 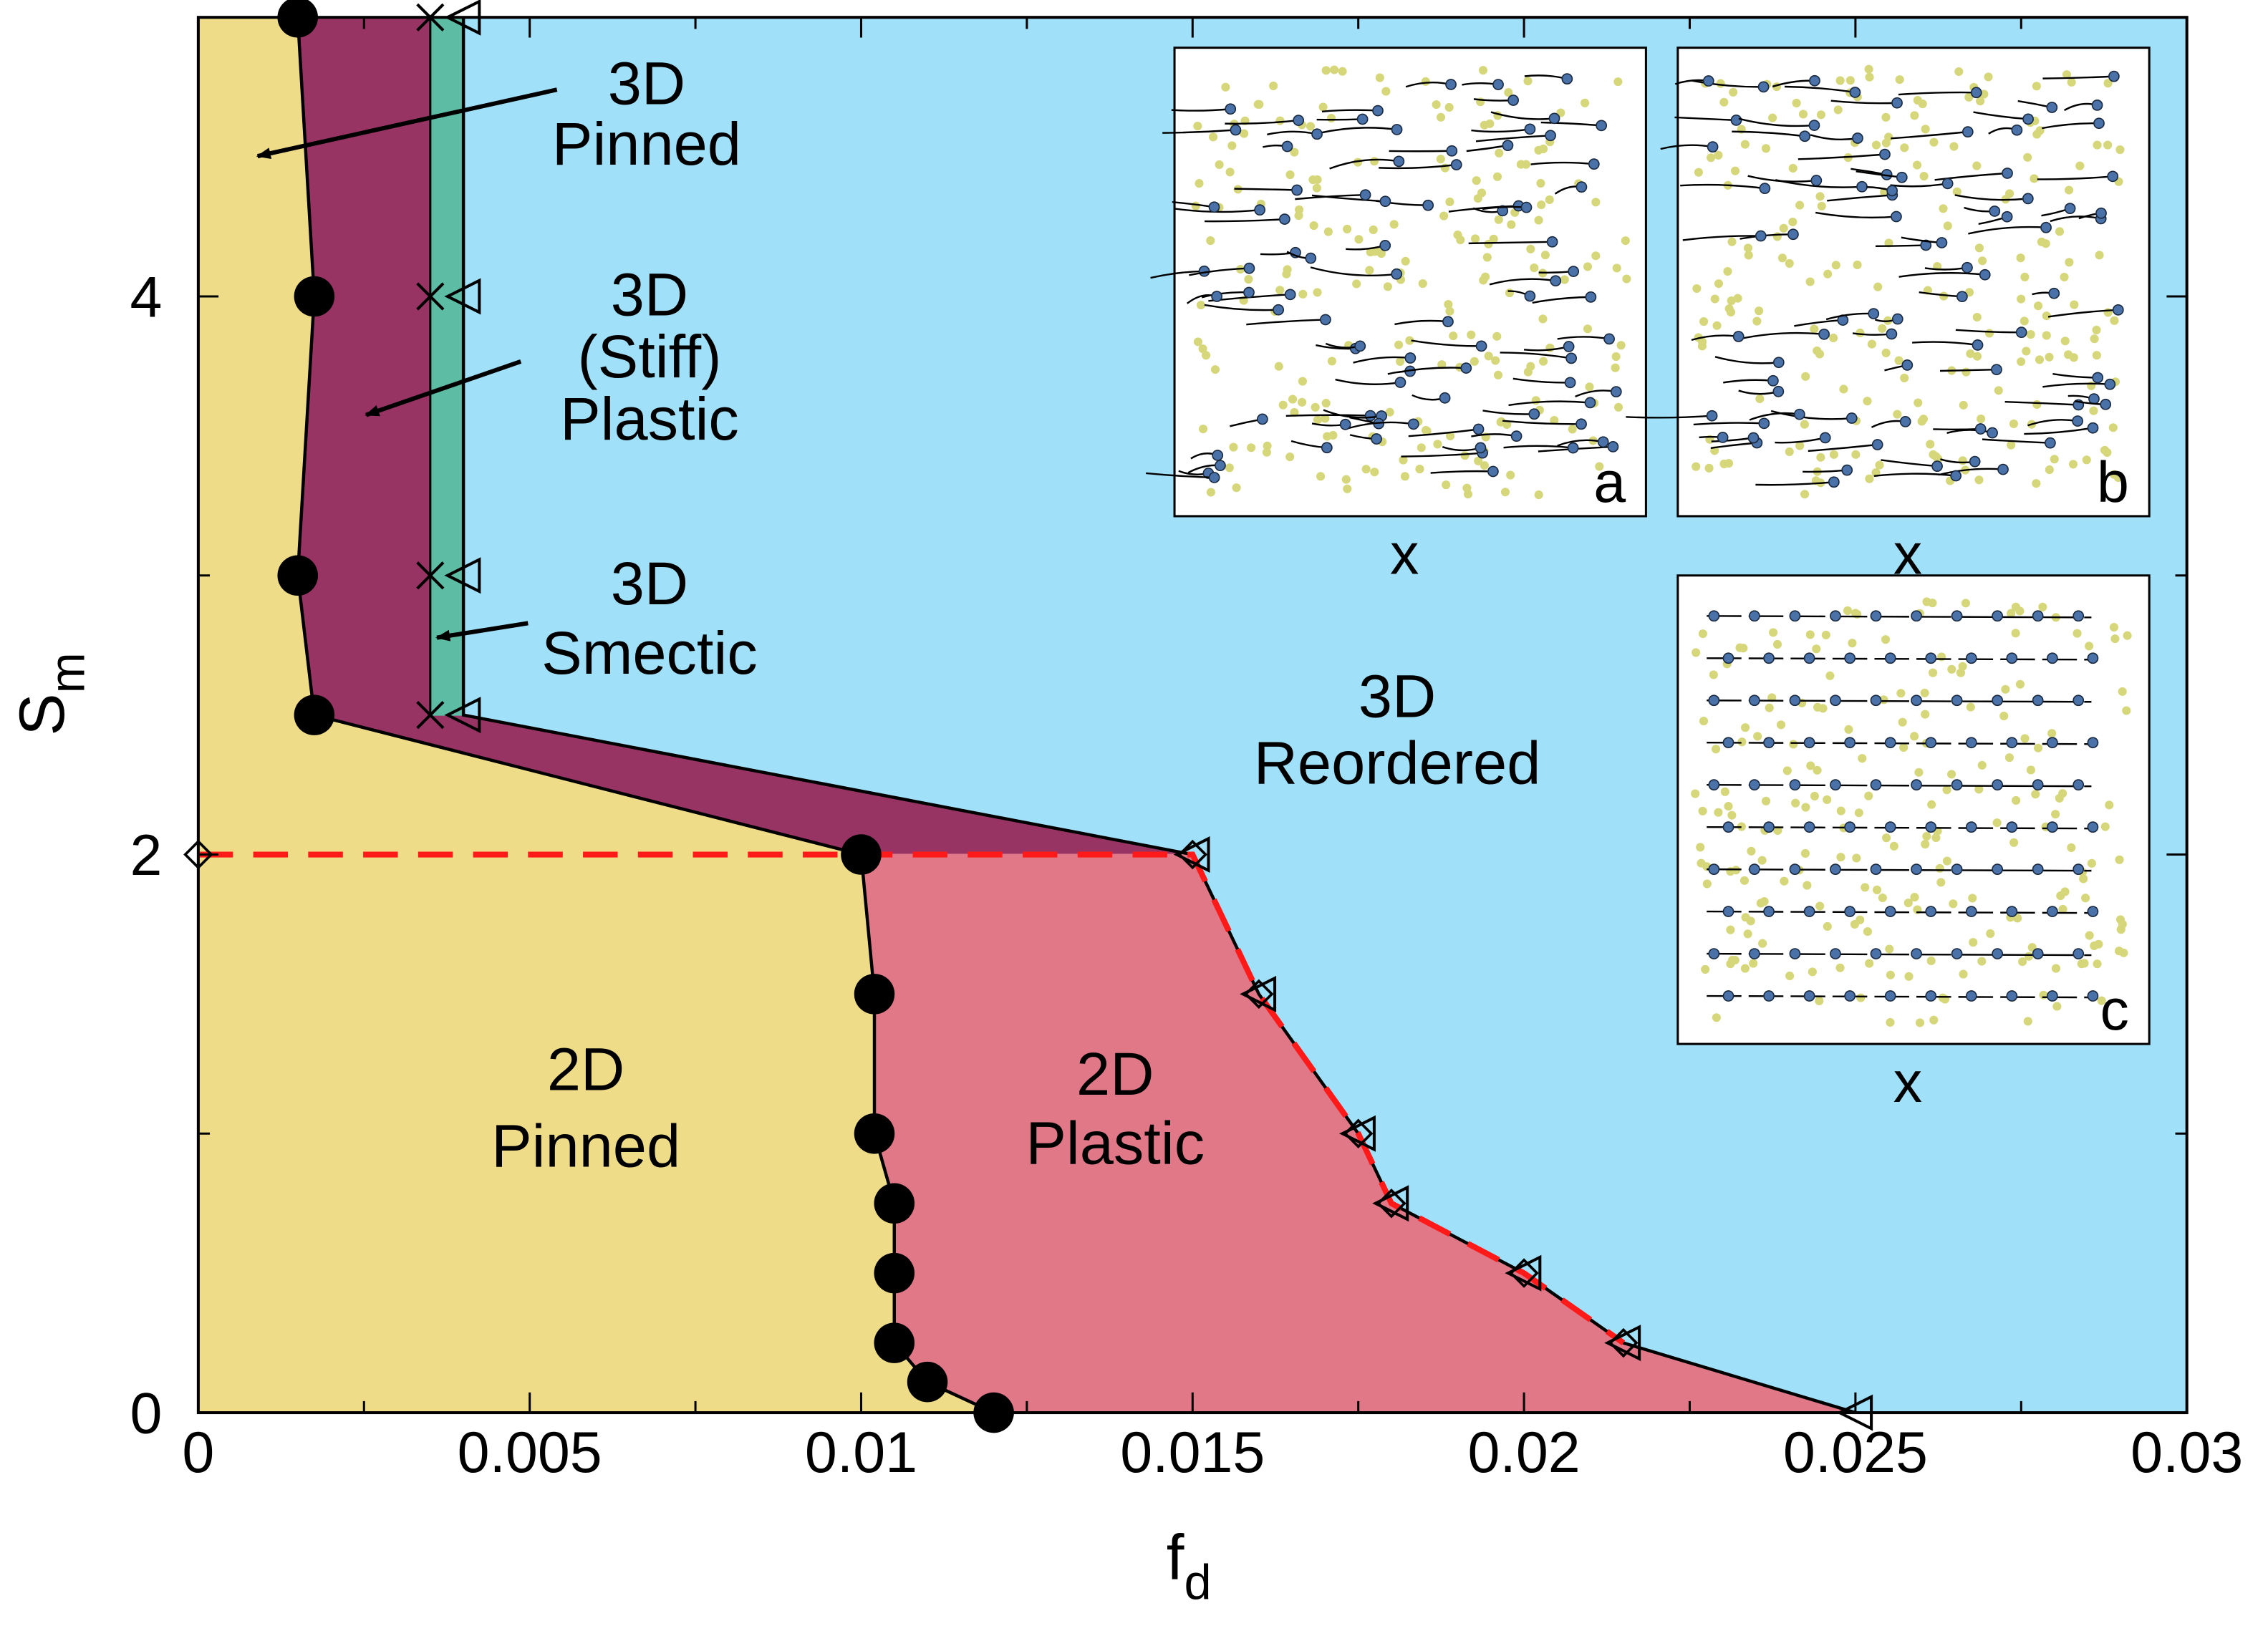 What do you see at coordinates (1913, 809) in the screenshot?
I see `inset-frame` at bounding box center [1913, 809].